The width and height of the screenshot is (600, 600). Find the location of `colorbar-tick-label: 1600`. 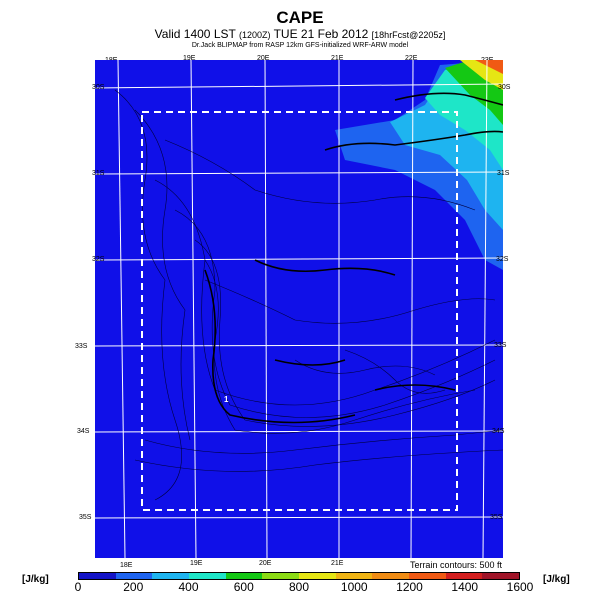

colorbar-tick-label: 1600 is located at coordinates (520, 587).